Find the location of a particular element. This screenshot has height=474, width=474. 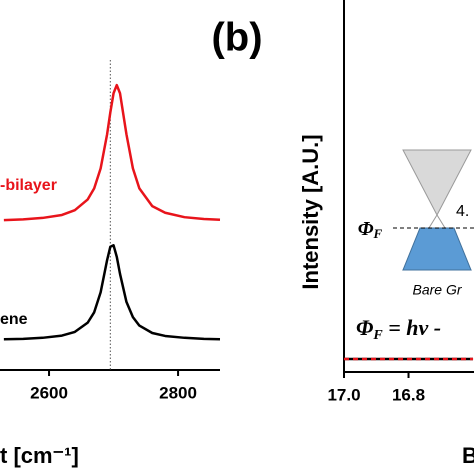

x-tick-label: 17.0 is located at coordinates (343, 394).